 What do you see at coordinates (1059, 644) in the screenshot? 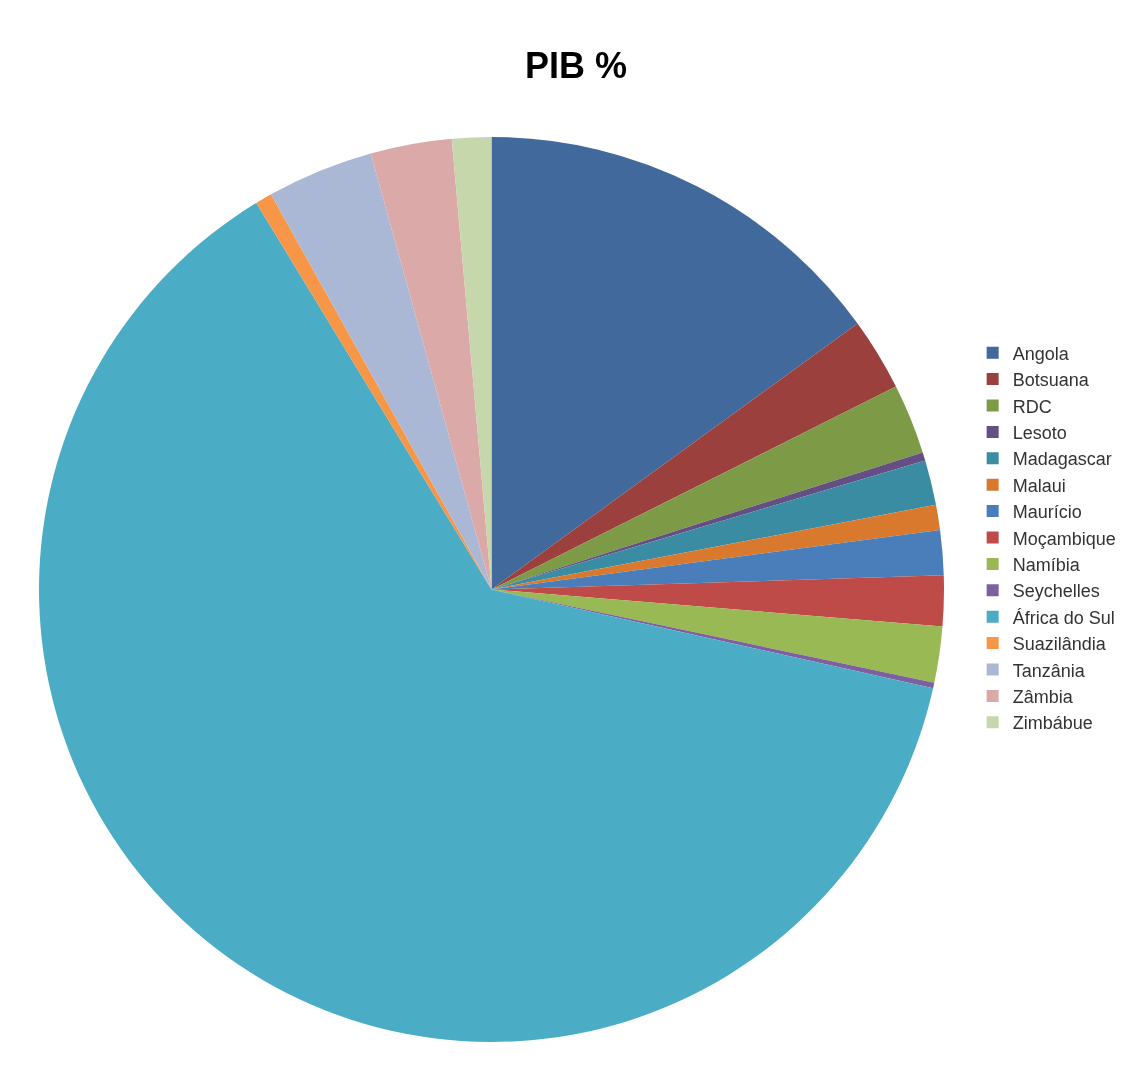
I see `legend-label: Suazilândia` at bounding box center [1059, 644].